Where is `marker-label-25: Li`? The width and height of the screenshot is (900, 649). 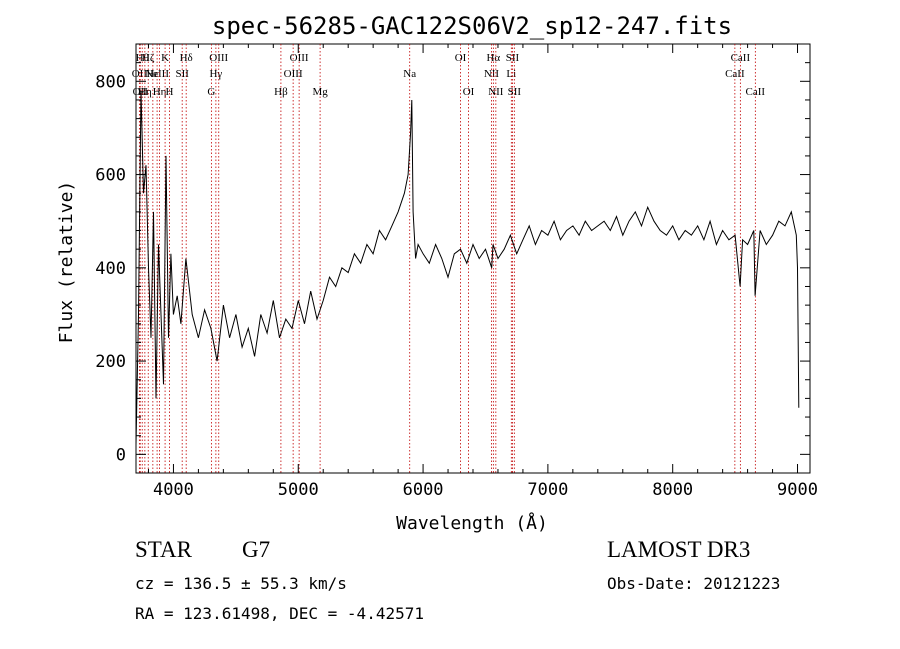 marker-label-25: Li is located at coordinates (511, 74).